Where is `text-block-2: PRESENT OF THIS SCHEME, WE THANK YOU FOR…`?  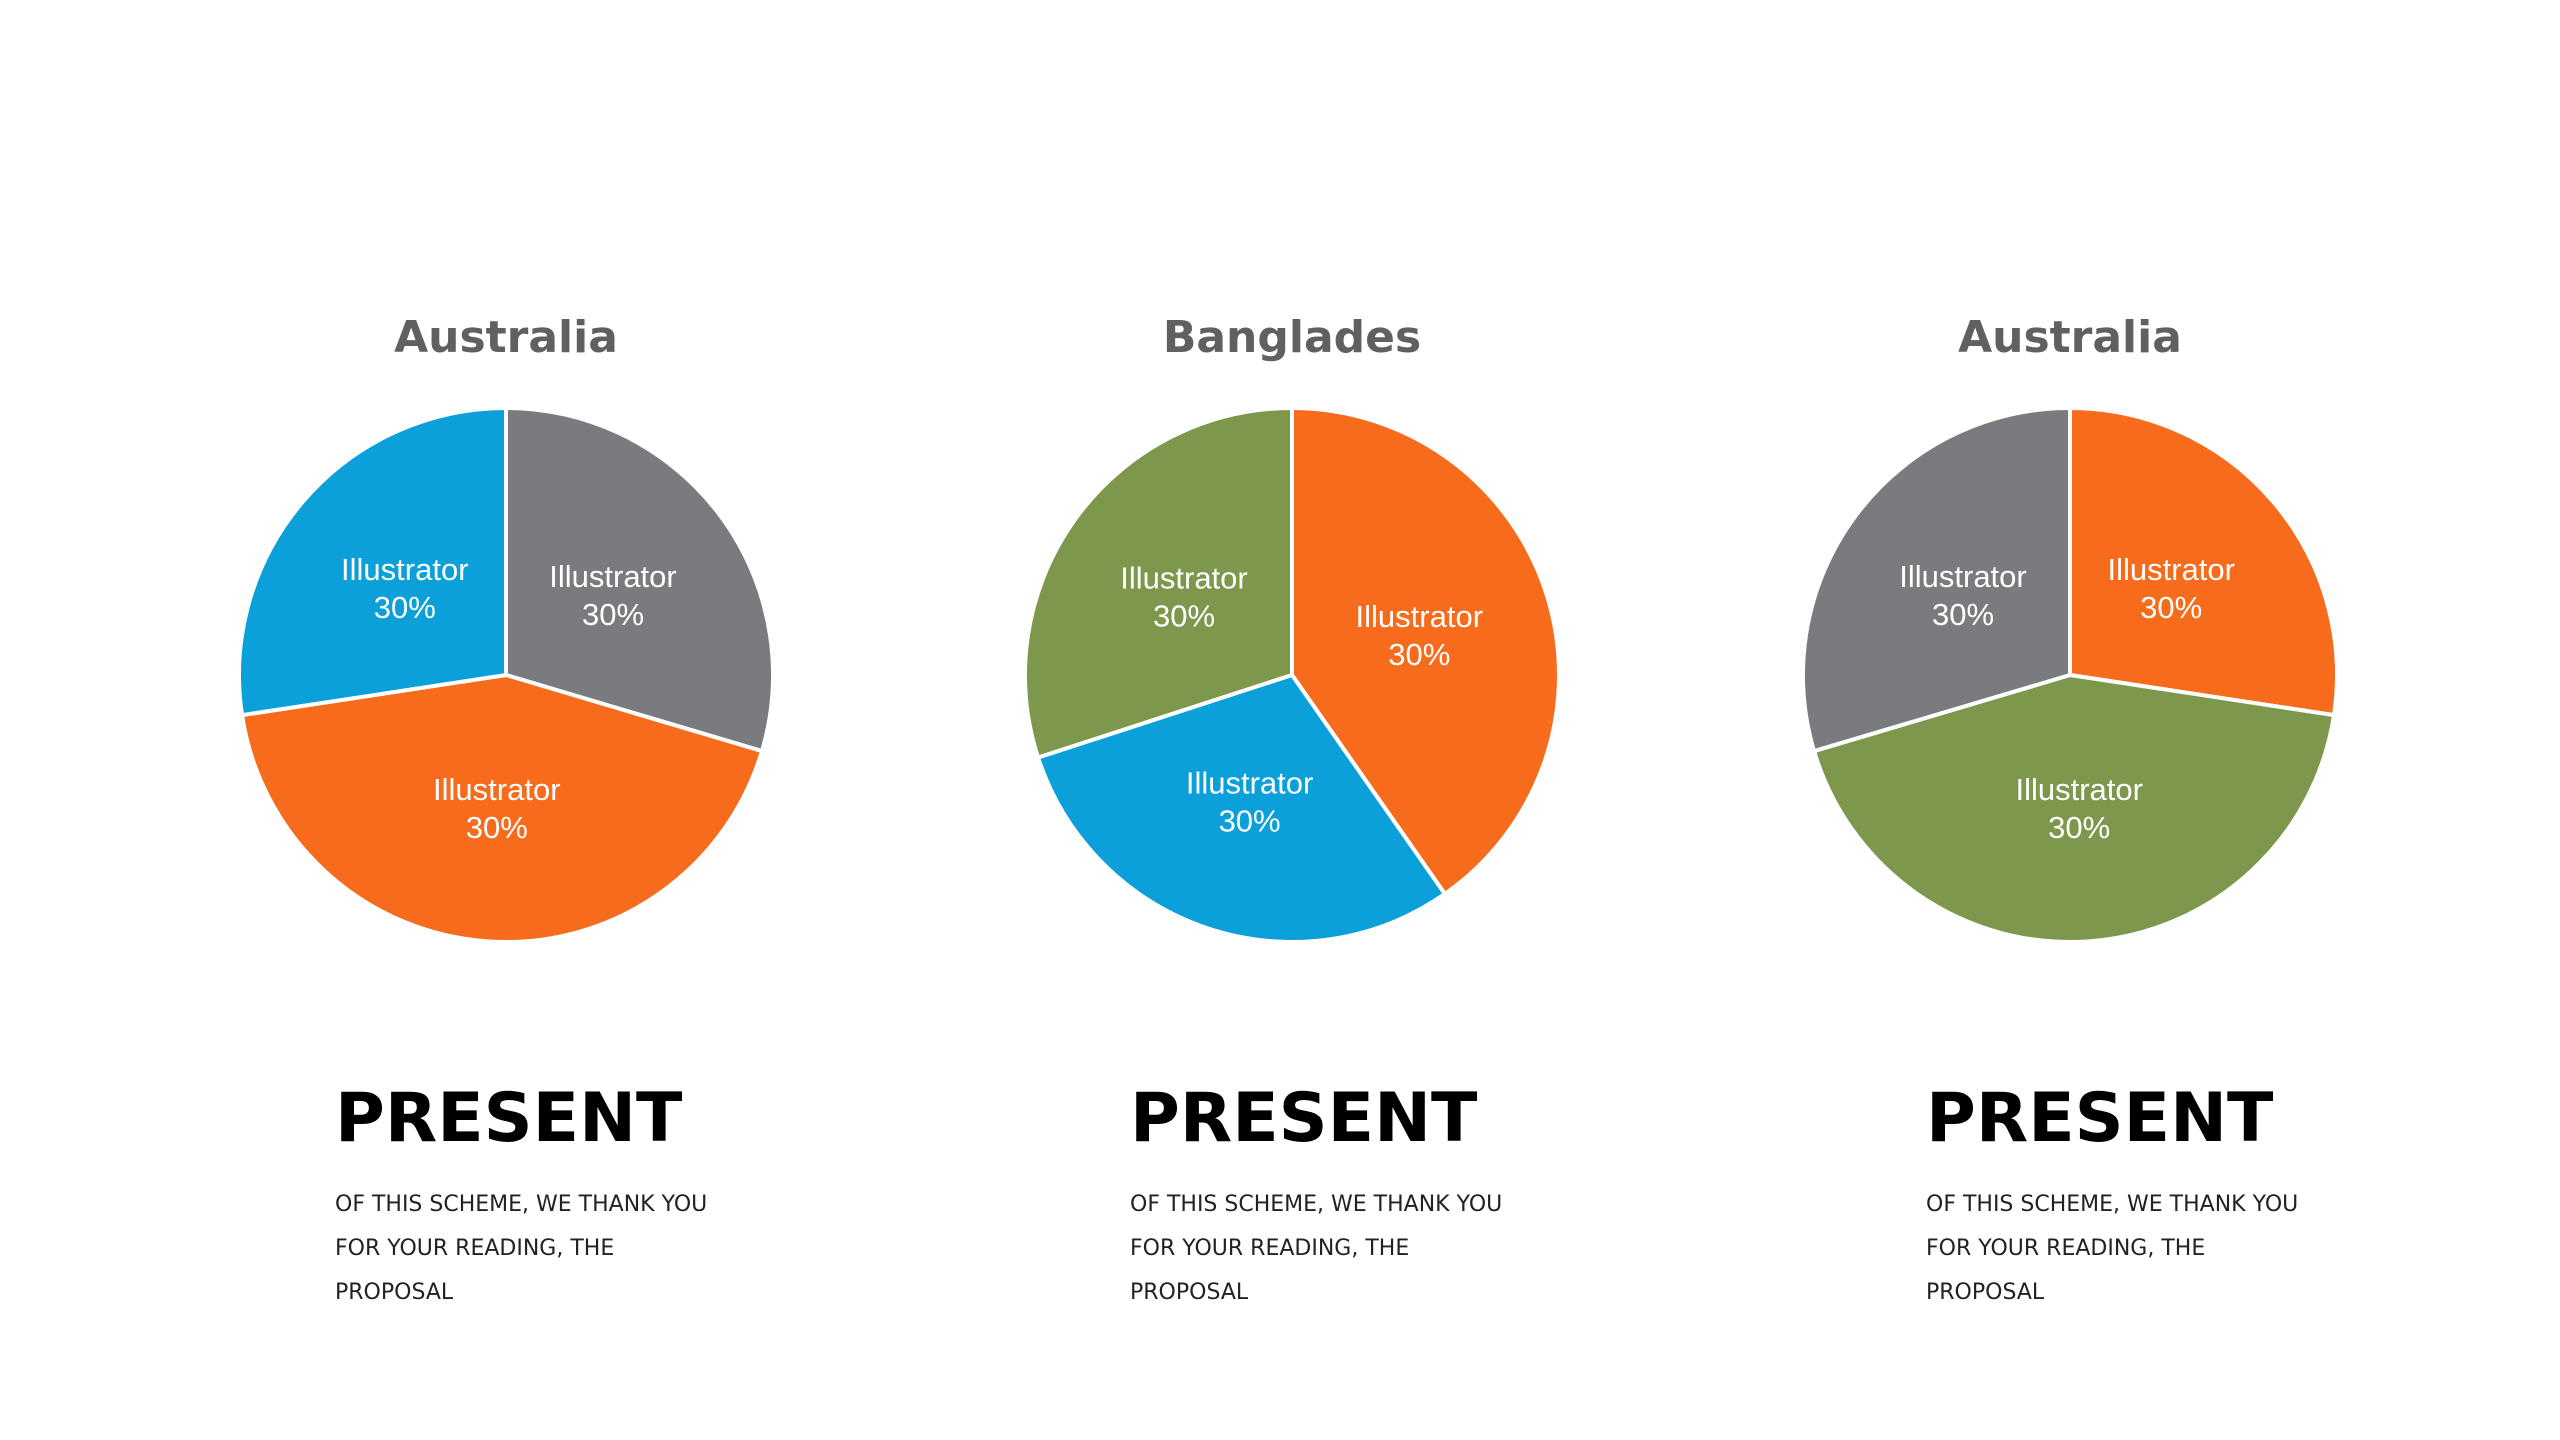
text-block-2: PRESENT OF THIS SCHEME, WE THANK YOU FOR… is located at coordinates (1390, 1200).